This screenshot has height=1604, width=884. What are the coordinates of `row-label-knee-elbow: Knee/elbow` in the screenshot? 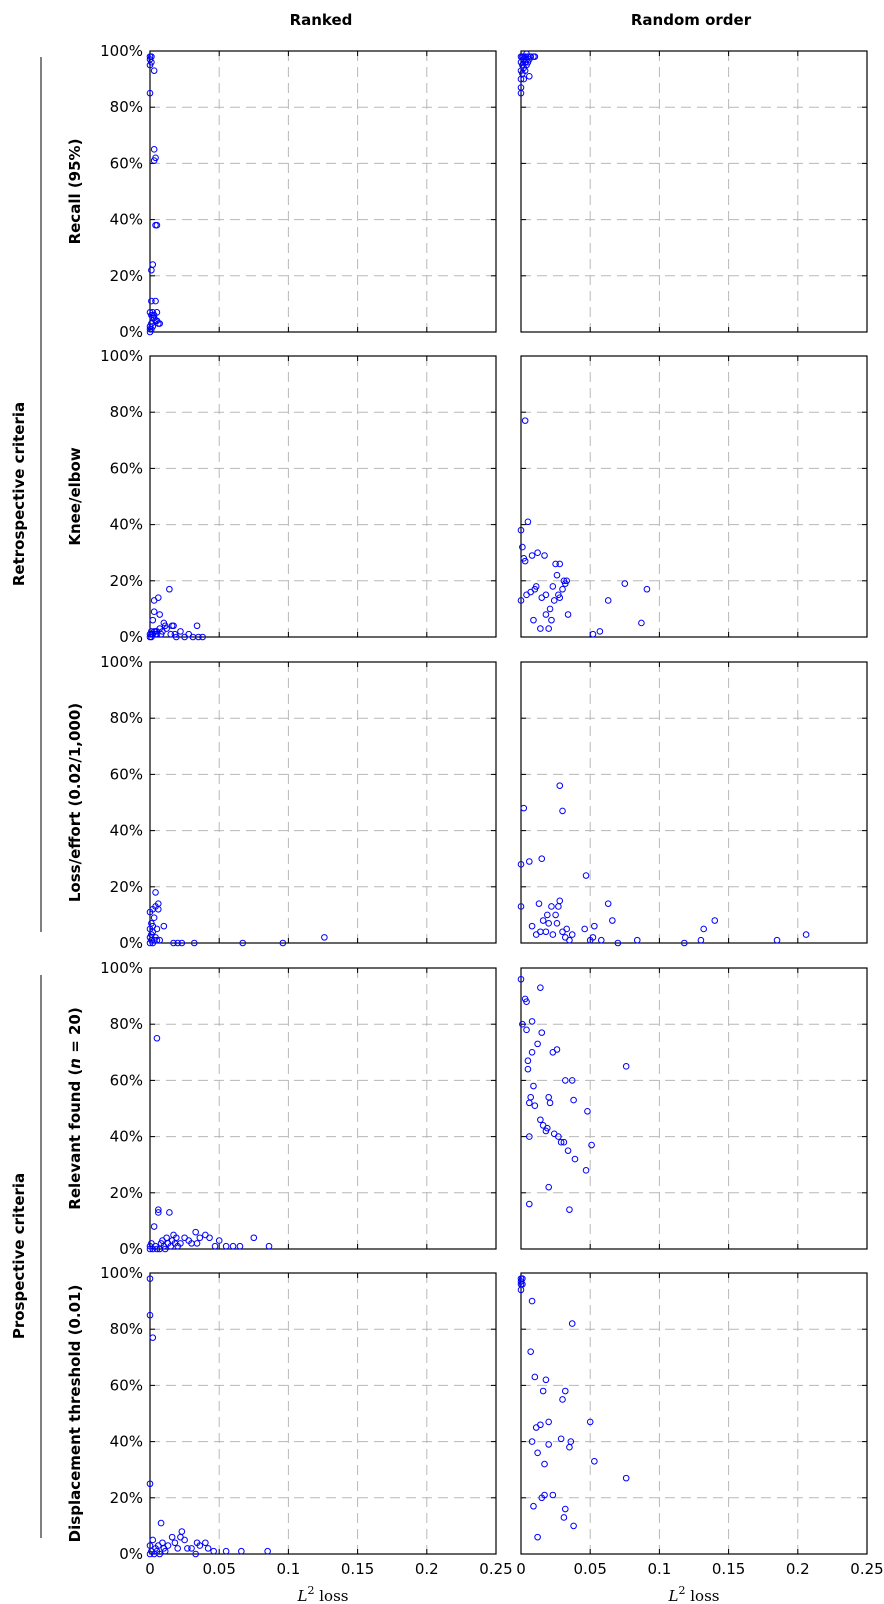 It's located at (75, 496).